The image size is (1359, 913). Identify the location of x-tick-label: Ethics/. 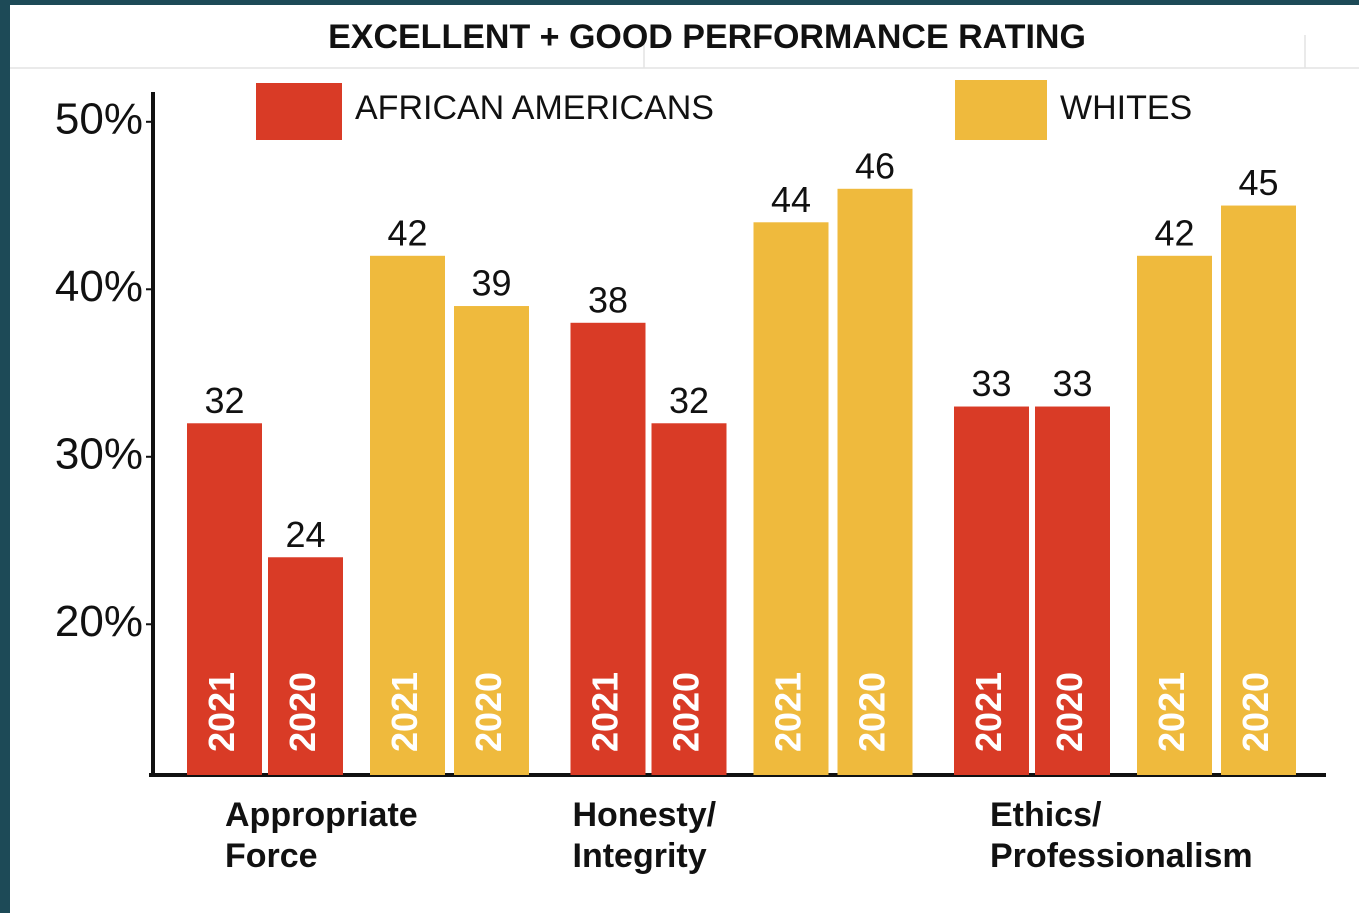
(1046, 815).